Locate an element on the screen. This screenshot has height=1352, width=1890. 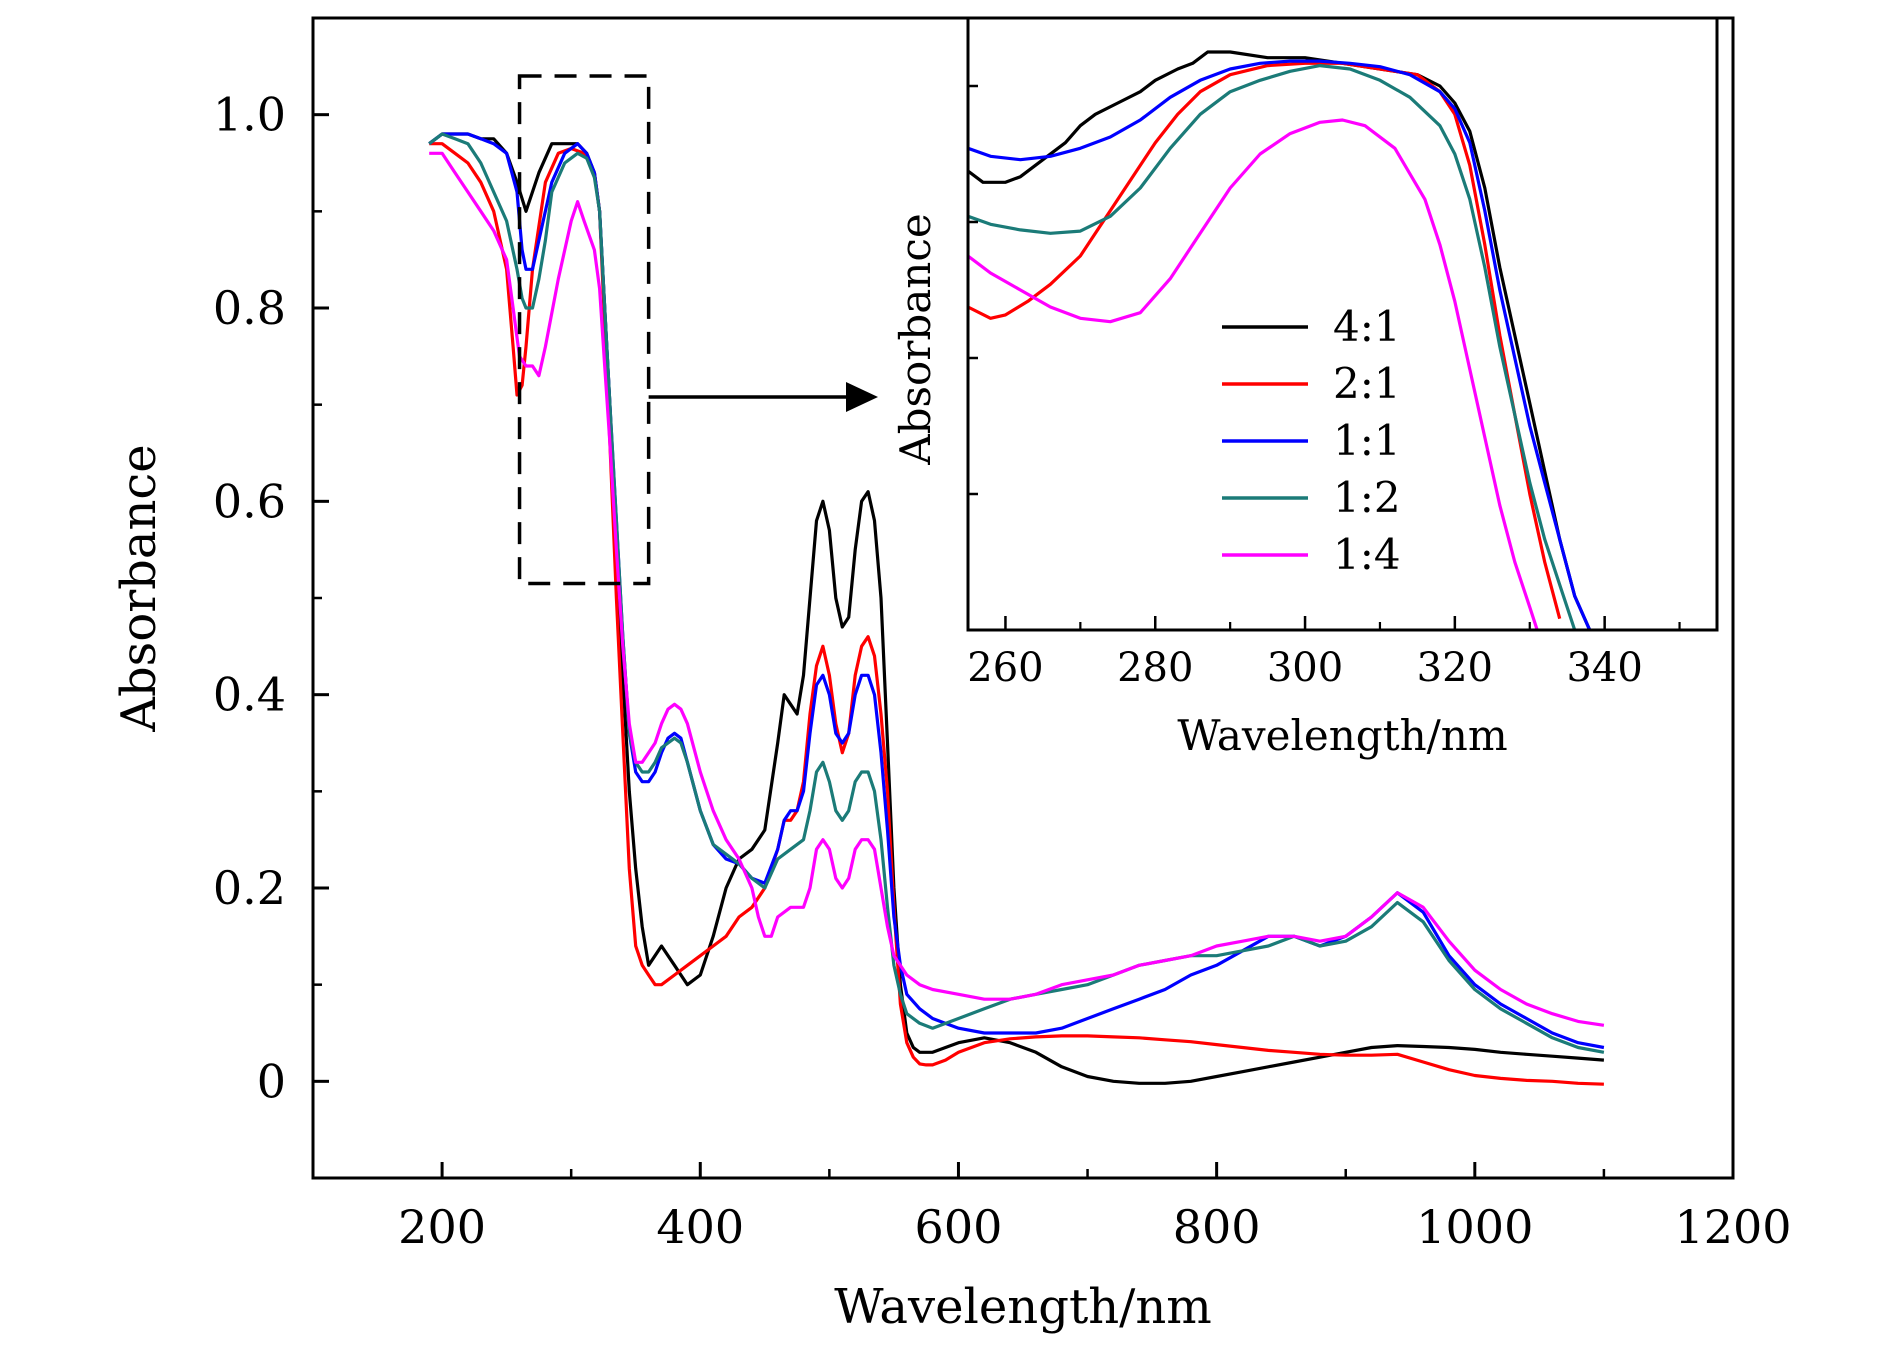
y-tick-label: 1.0 is located at coordinates (249, 115).